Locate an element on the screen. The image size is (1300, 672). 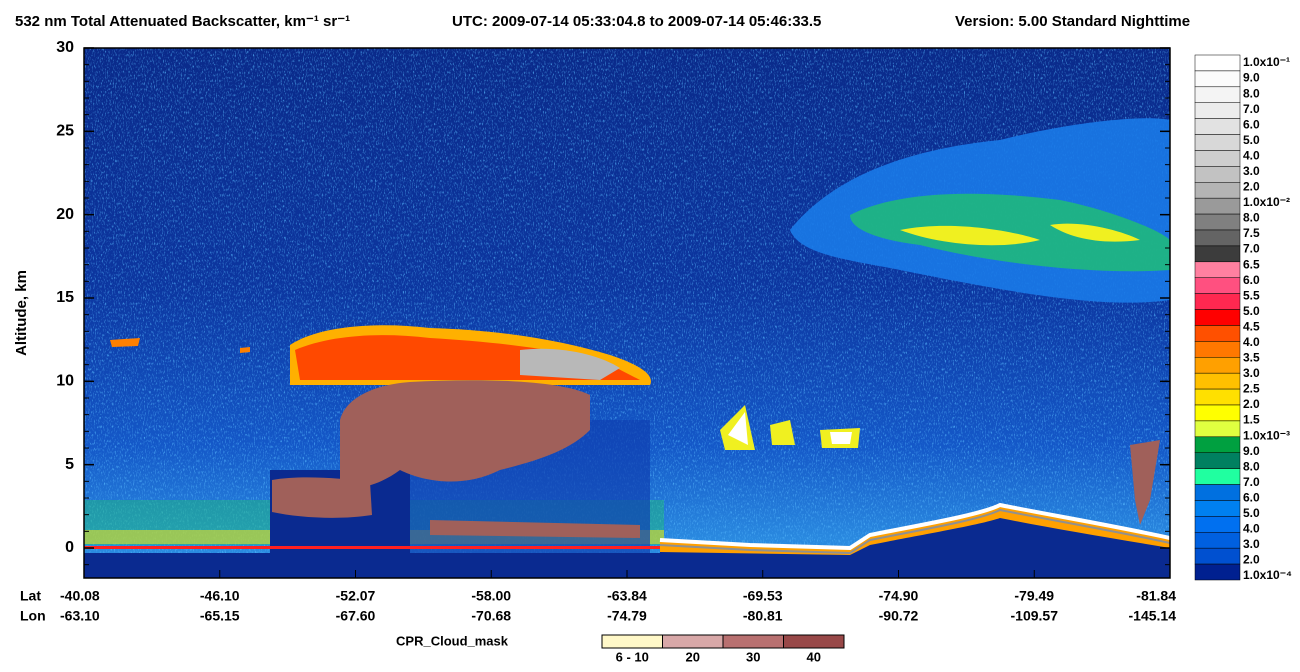
cloud-mask-bin-label: 6 - 10 is located at coordinates (632, 656).